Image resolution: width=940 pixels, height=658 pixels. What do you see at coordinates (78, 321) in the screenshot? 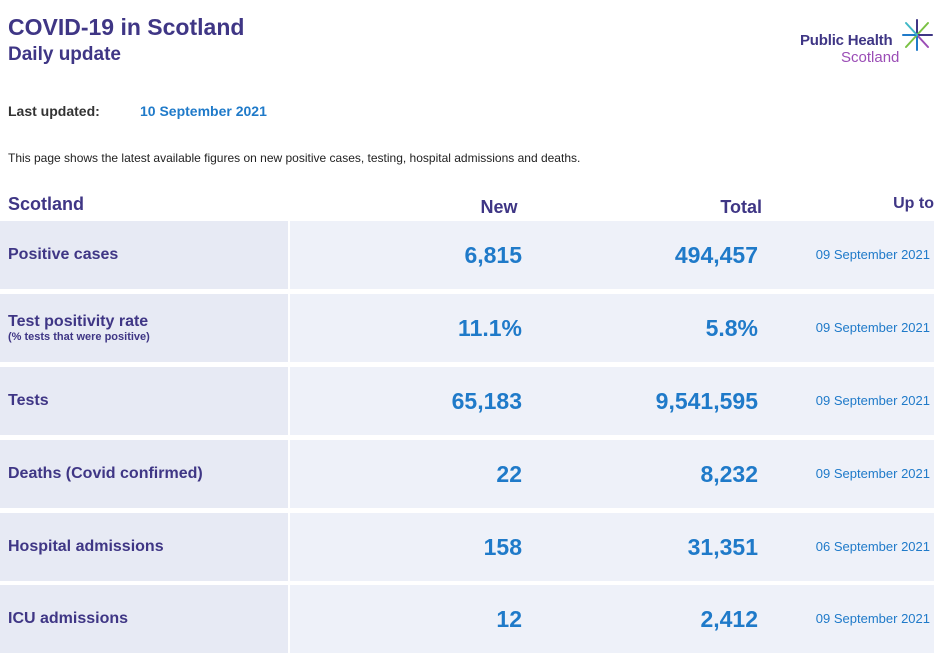
I see `row-label: Test positivity rate` at bounding box center [78, 321].